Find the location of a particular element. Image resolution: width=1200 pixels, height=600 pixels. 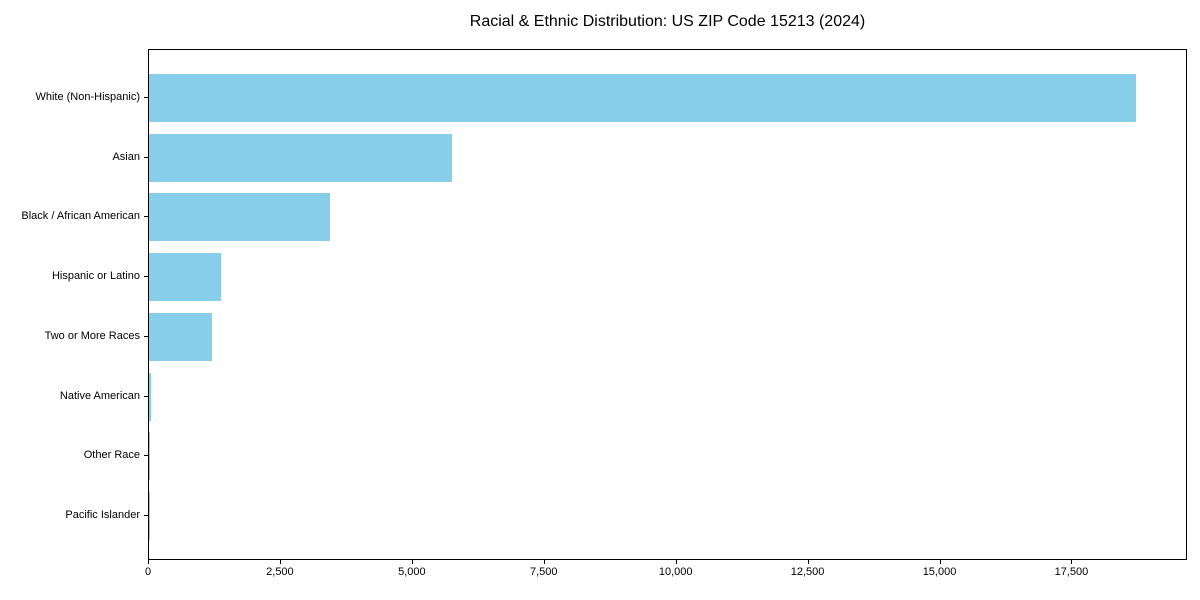

category-label: Other Race is located at coordinates (111, 455).